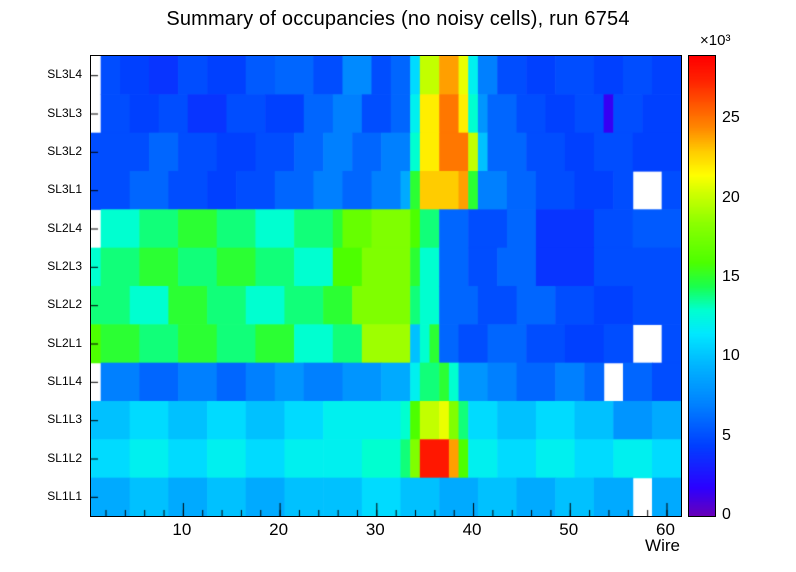  Describe the element at coordinates (182, 529) in the screenshot. I see `x-tick-10: 10` at that location.